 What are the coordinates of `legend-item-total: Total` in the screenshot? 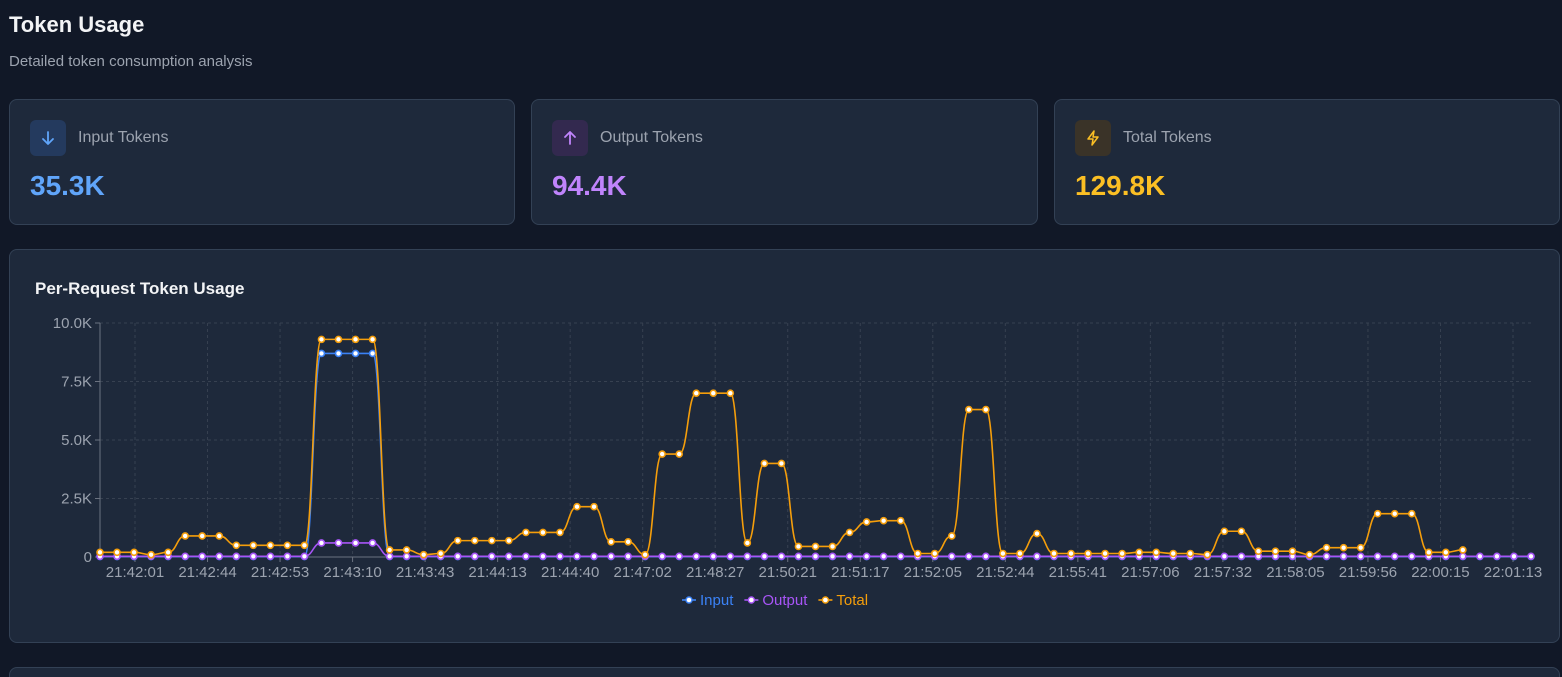 It's located at (843, 600).